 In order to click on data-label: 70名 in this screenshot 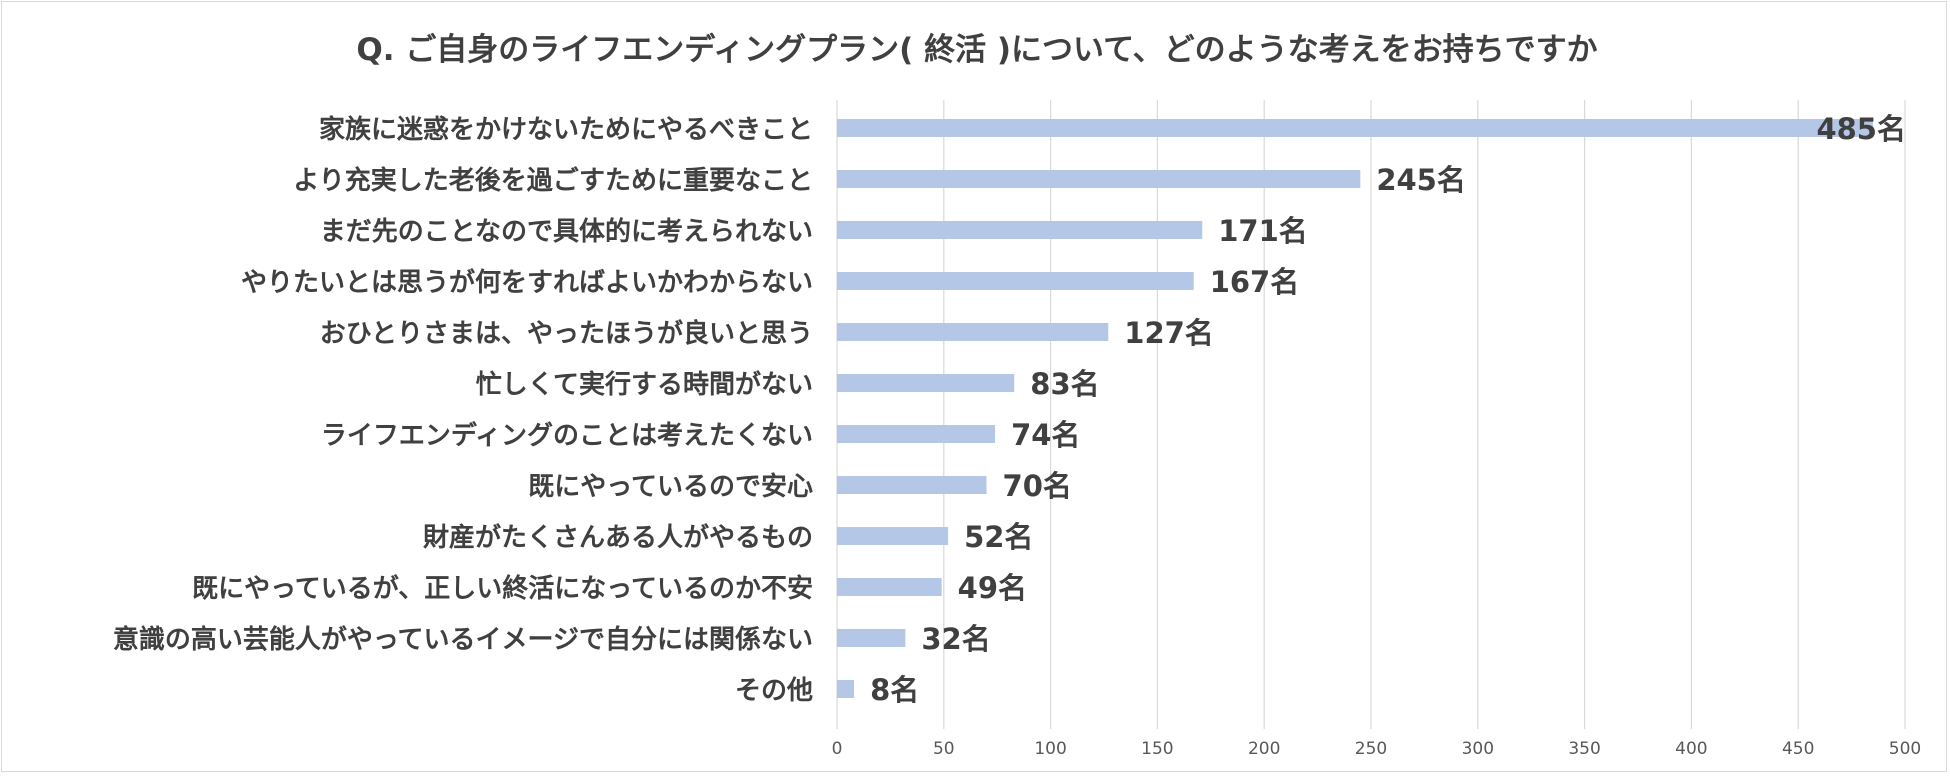, I will do `click(1037, 486)`.